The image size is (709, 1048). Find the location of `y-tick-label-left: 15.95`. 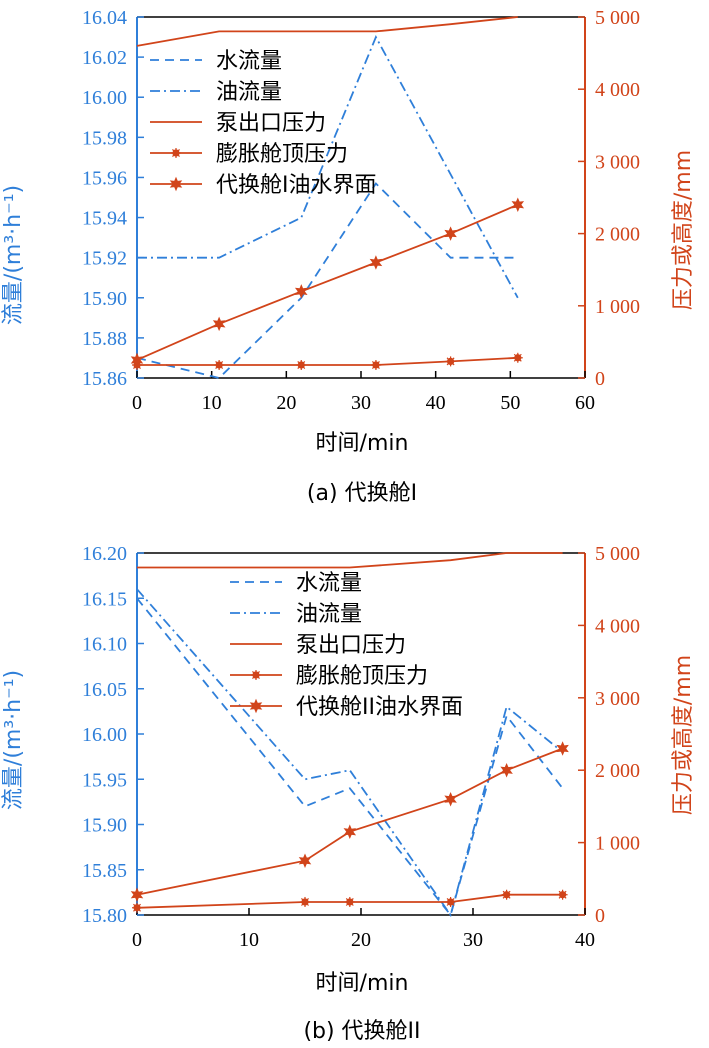

y-tick-label-left: 15.95 is located at coordinates (104, 780).